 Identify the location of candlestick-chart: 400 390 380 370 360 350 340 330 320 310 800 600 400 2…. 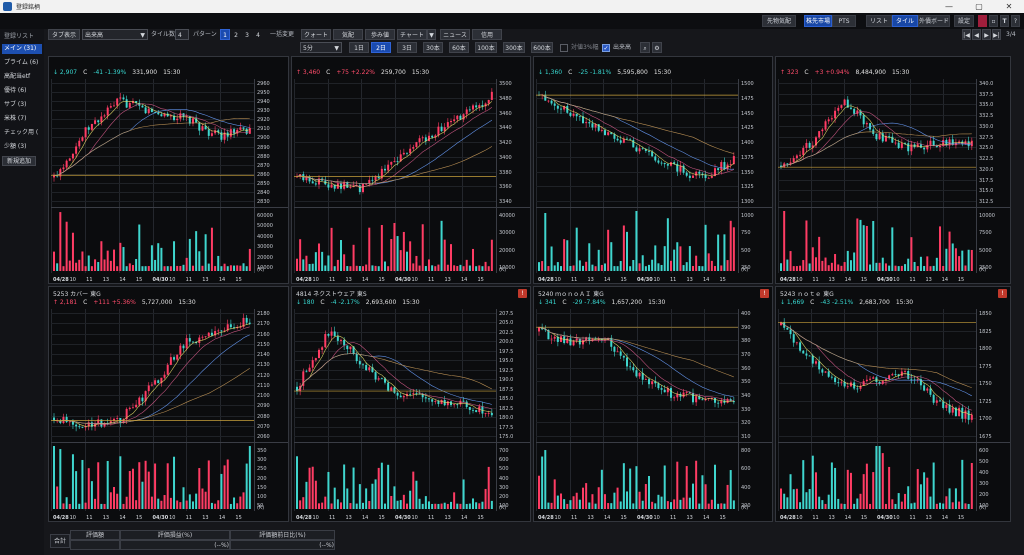
(654, 415).